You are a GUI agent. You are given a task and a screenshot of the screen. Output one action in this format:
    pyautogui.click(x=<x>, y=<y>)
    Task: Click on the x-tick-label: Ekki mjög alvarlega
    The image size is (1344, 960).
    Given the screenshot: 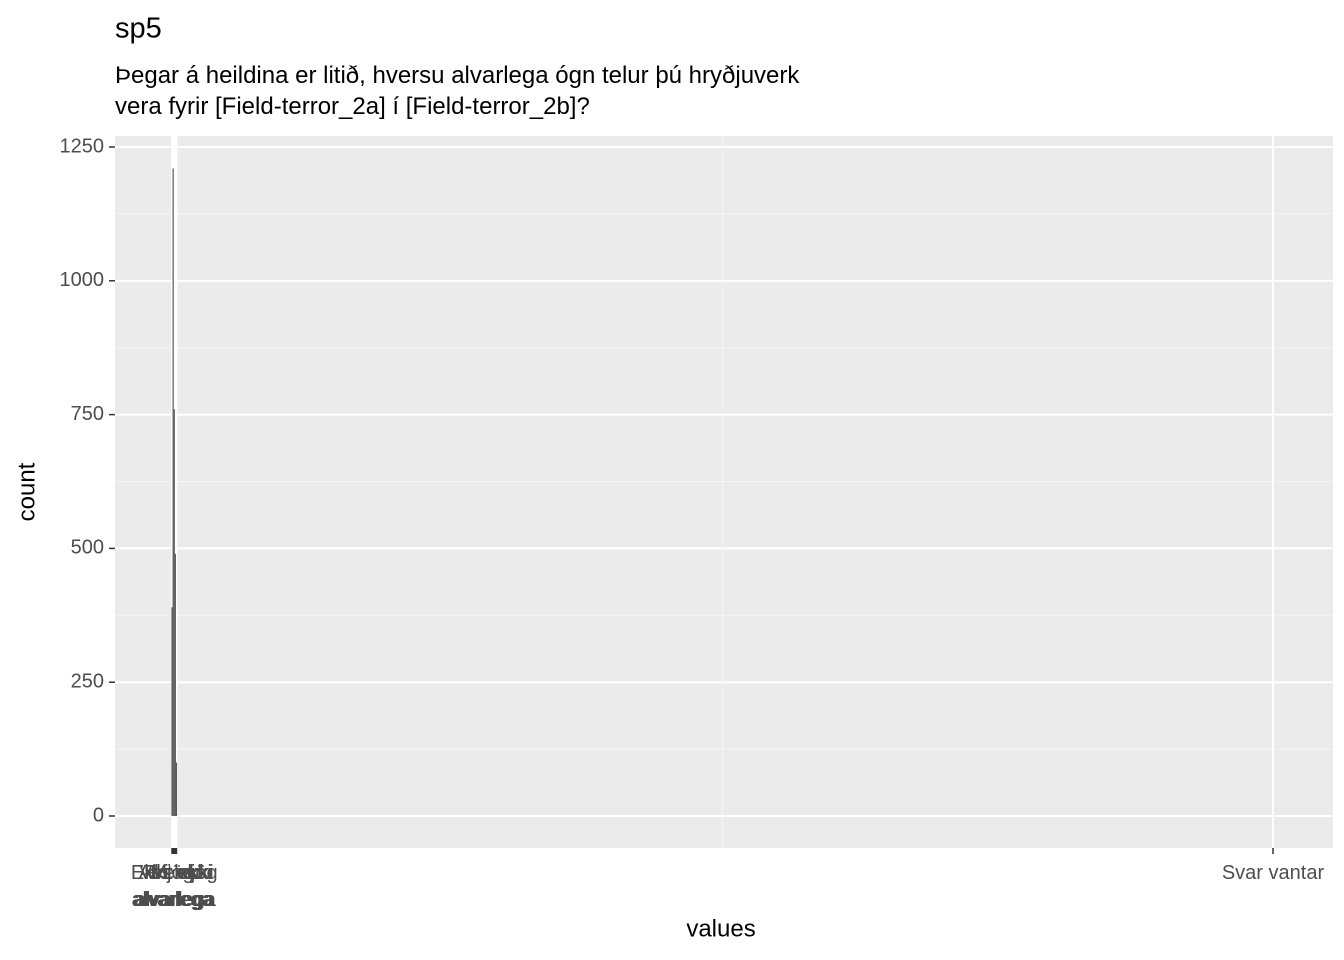 What is the action you would take?
    pyautogui.click(x=174, y=886)
    